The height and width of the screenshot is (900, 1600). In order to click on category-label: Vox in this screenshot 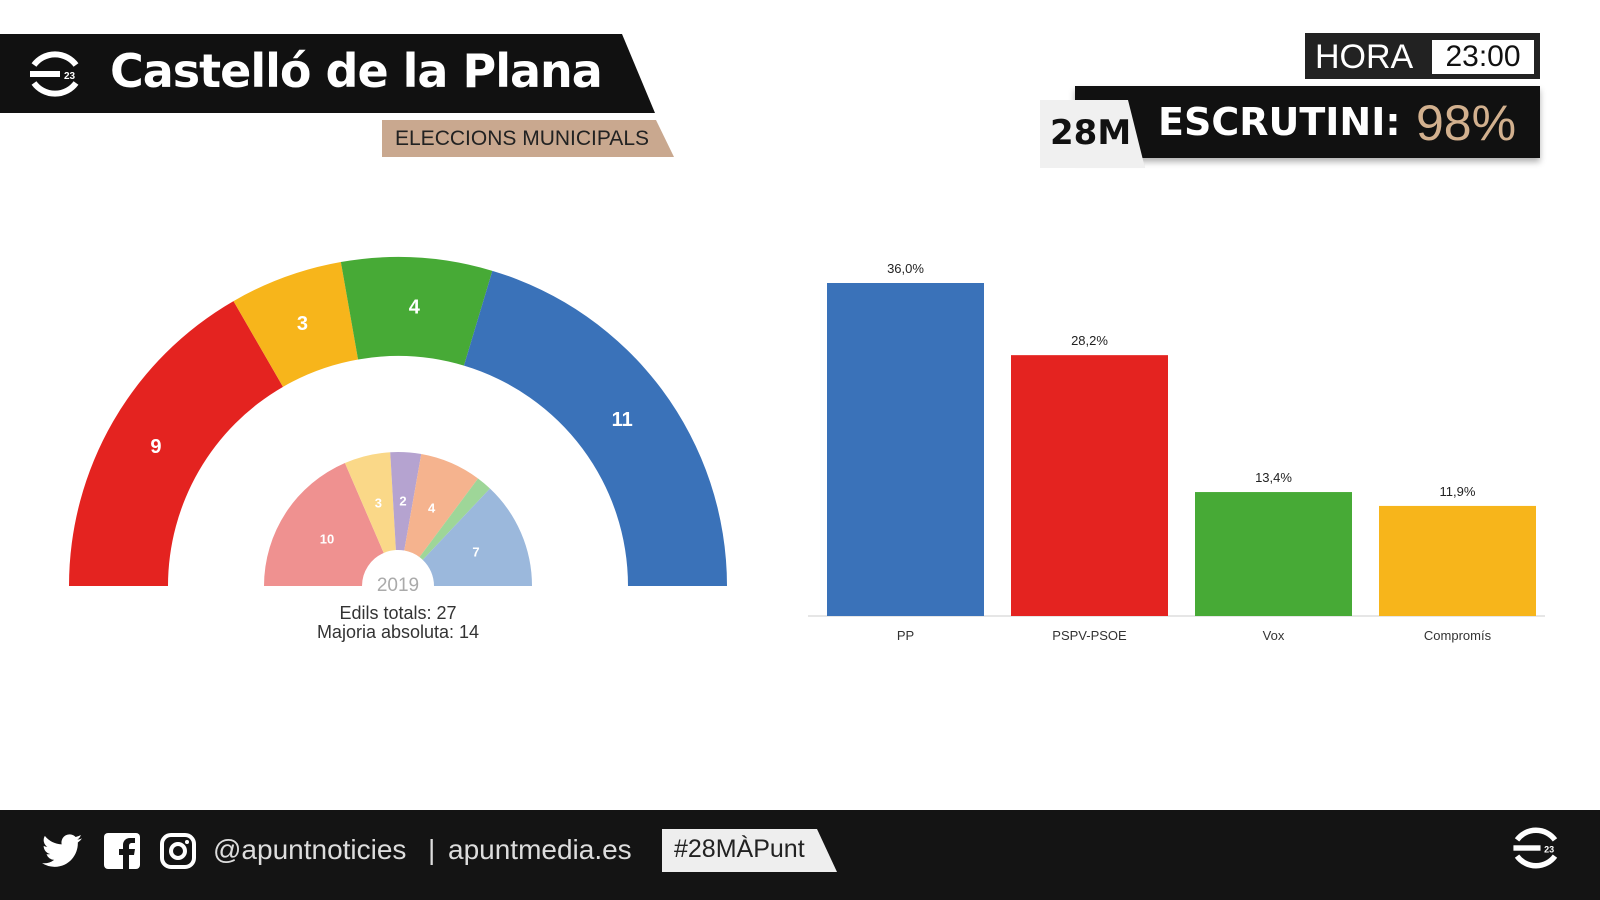, I will do `click(1274, 635)`.